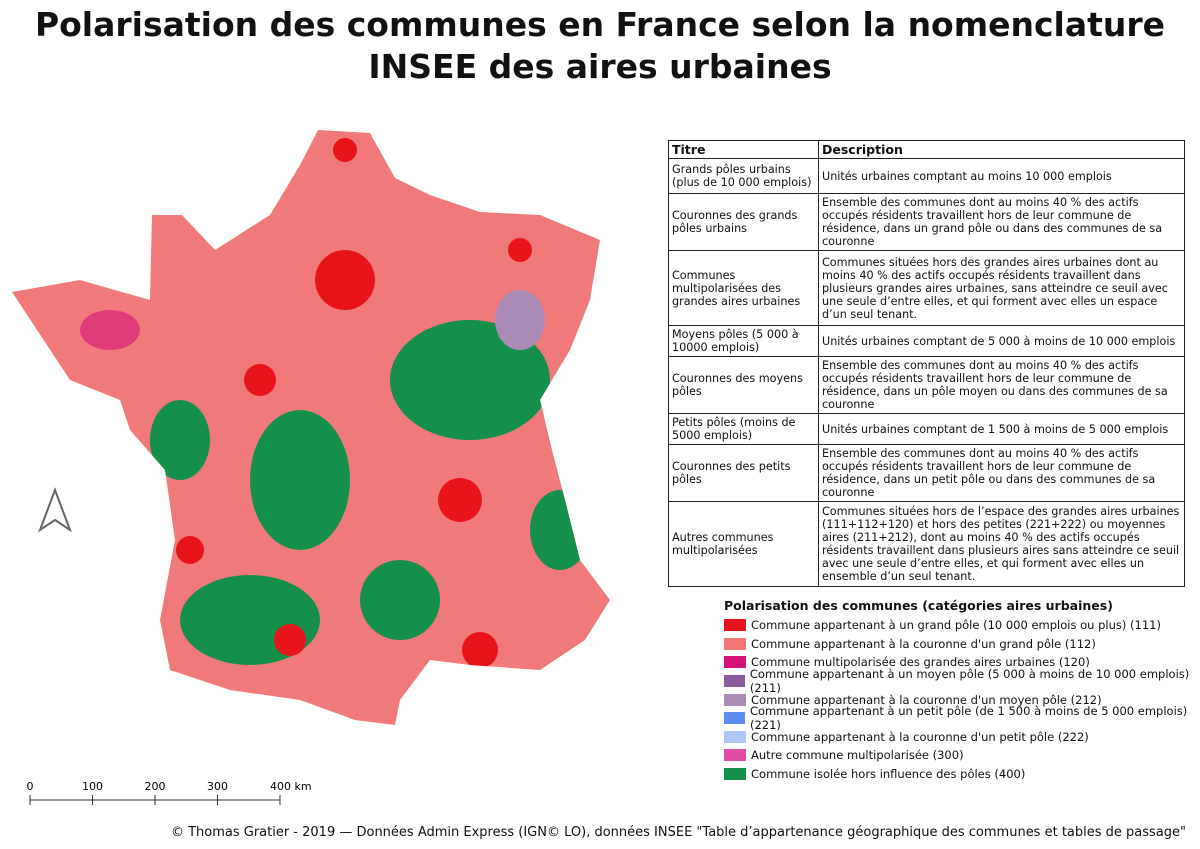 The height and width of the screenshot is (849, 1200). What do you see at coordinates (169, 792) in the screenshot?
I see `scale: 0 100 200 300 400 km` at bounding box center [169, 792].